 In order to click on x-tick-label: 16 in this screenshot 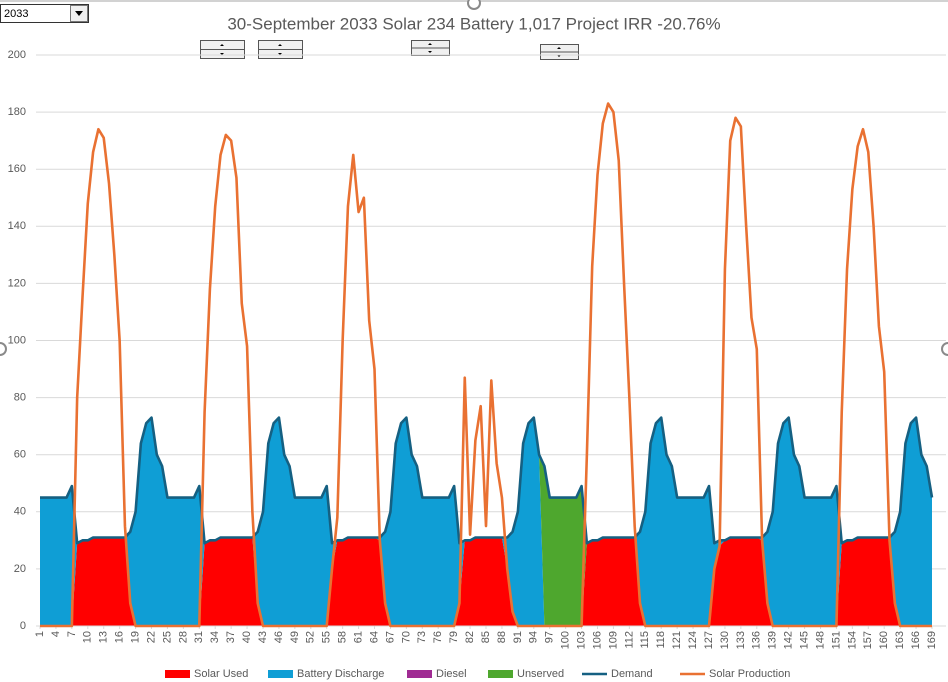, I will do `click(120, 637)`.